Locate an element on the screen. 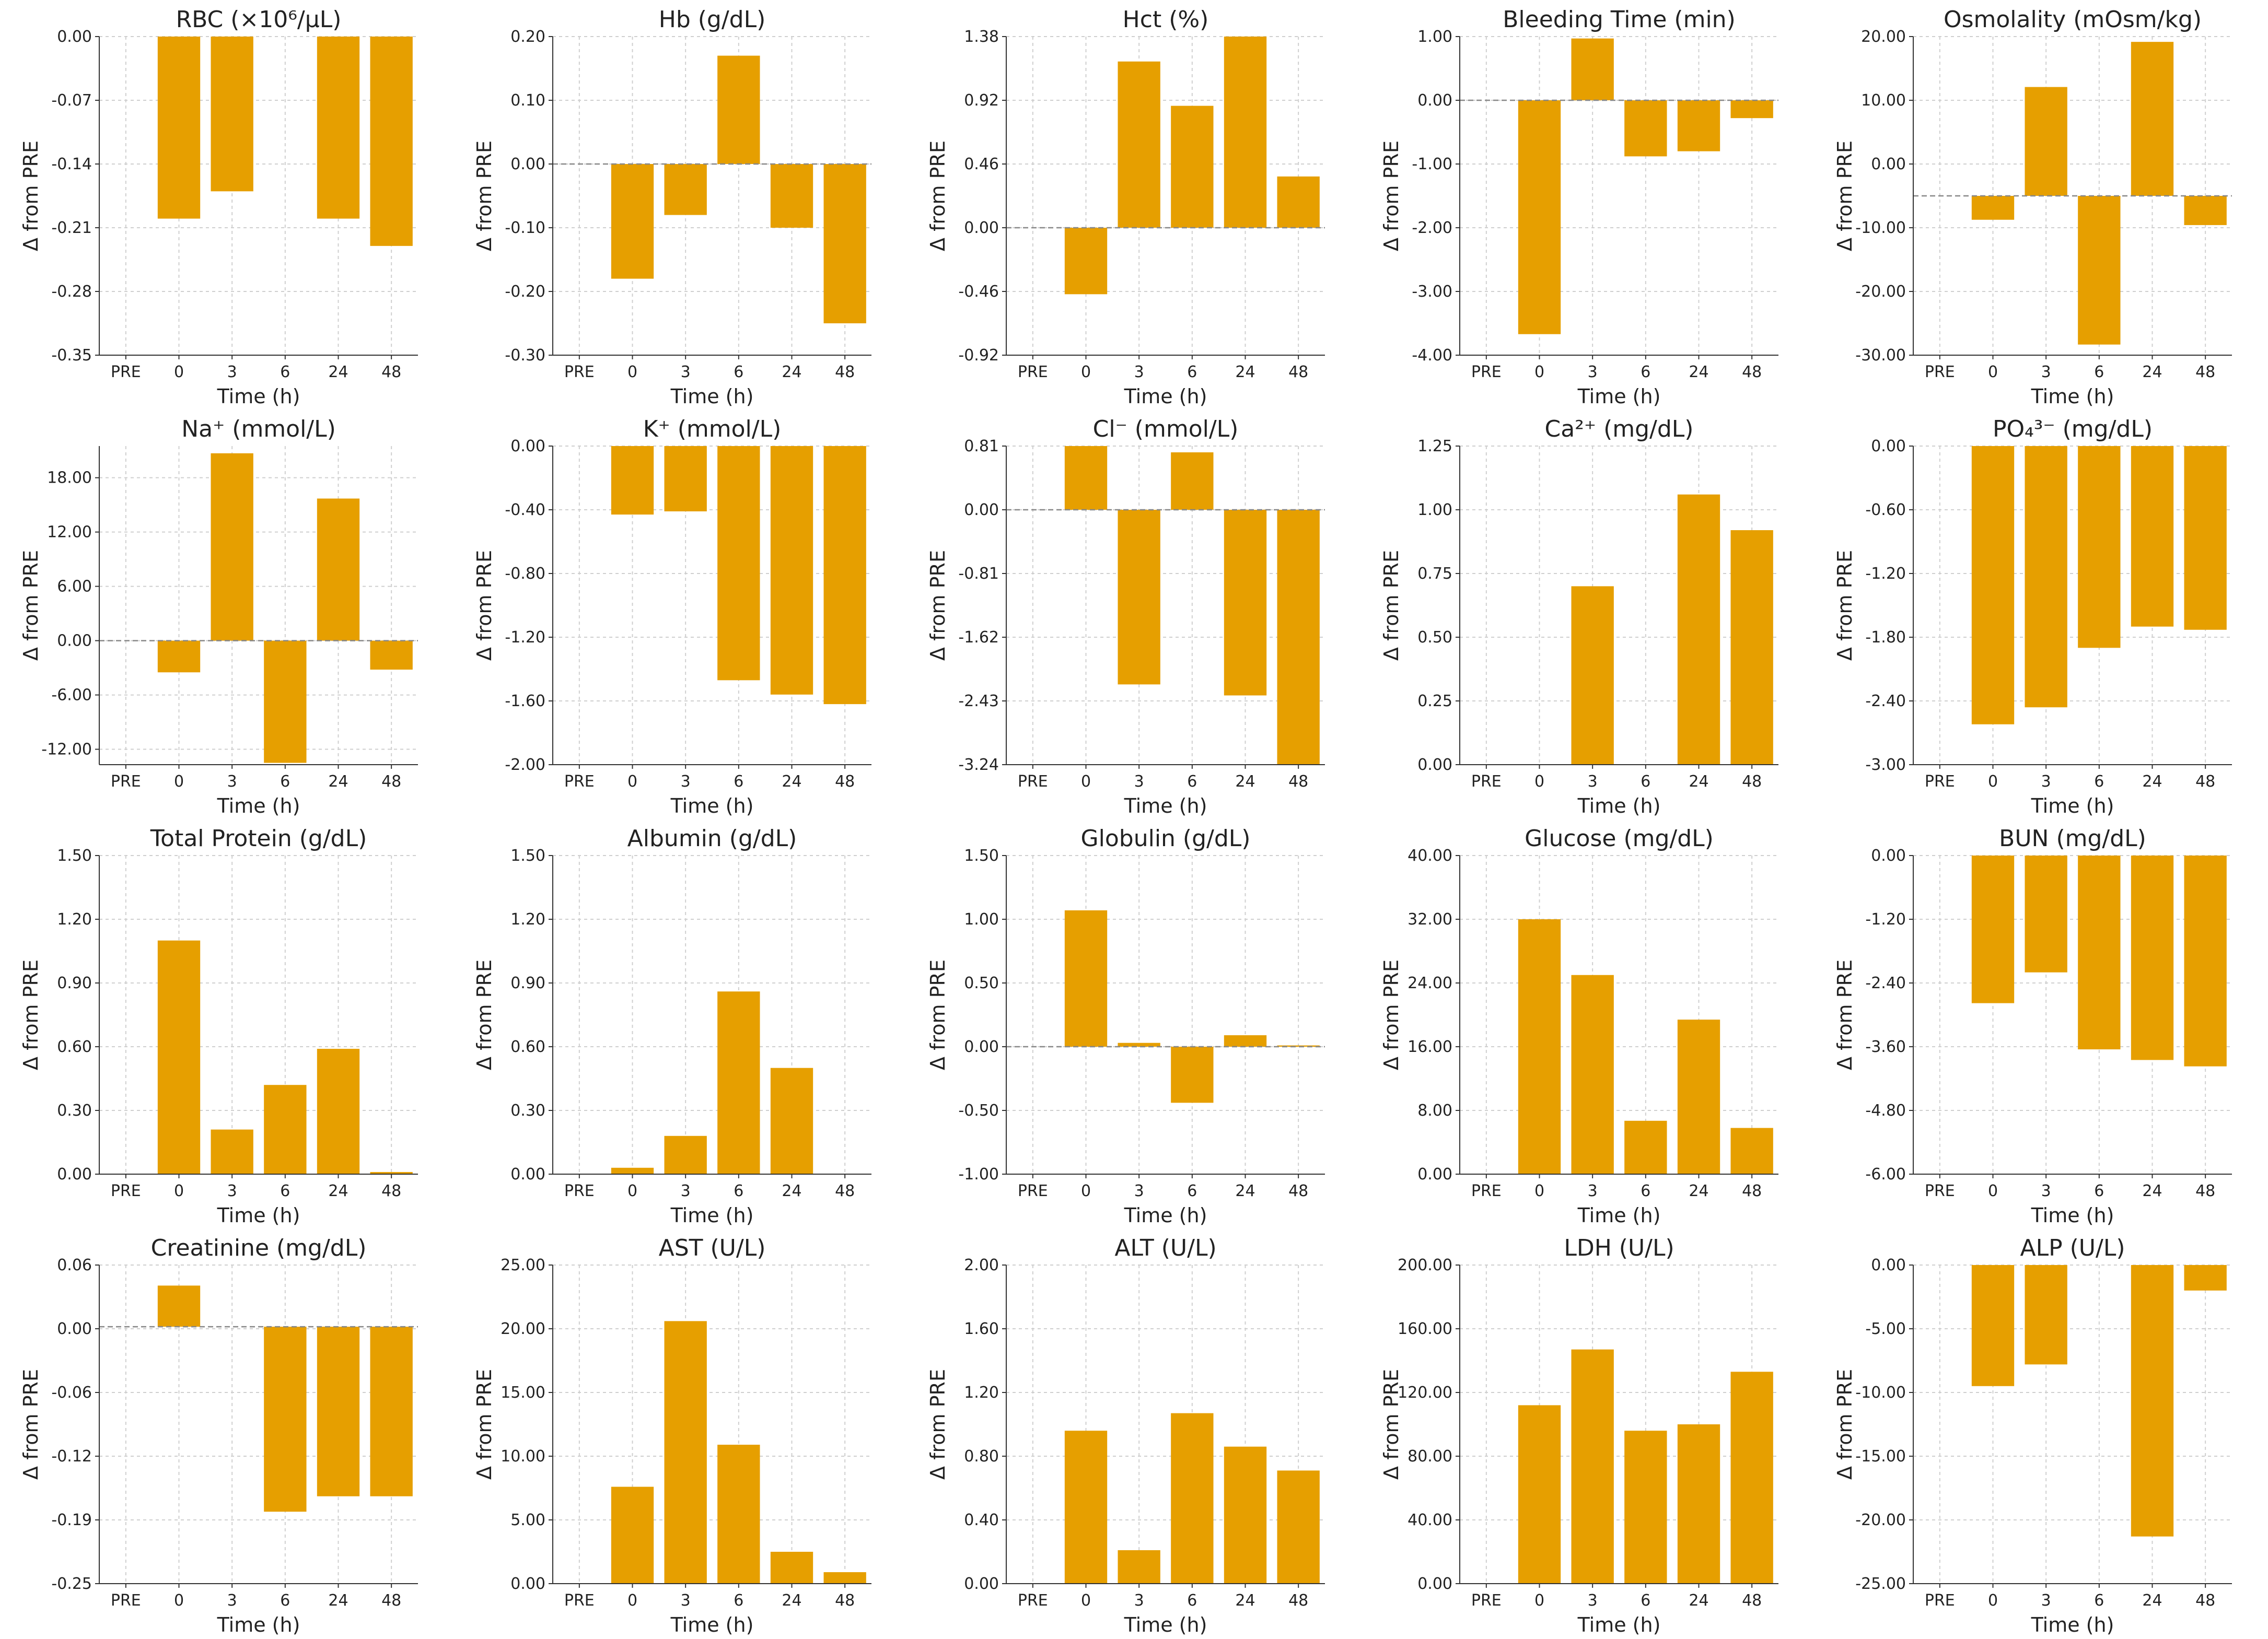 The width and height of the screenshot is (2268, 1639). y-tick-label: -25.00 is located at coordinates (1880, 1584).